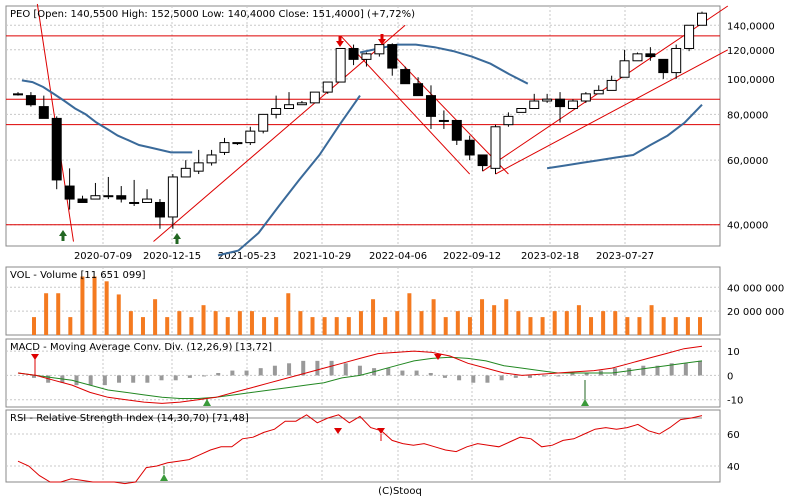  I want to click on y-tick-label: 80,0000, so click(747, 115).